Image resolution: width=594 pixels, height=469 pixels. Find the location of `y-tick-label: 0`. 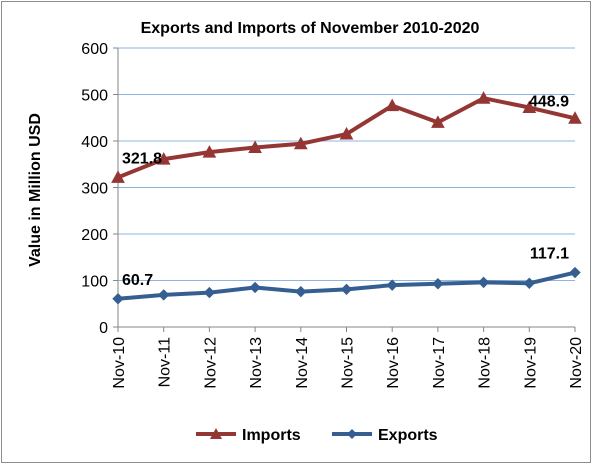

y-tick-label: 0 is located at coordinates (103, 328).